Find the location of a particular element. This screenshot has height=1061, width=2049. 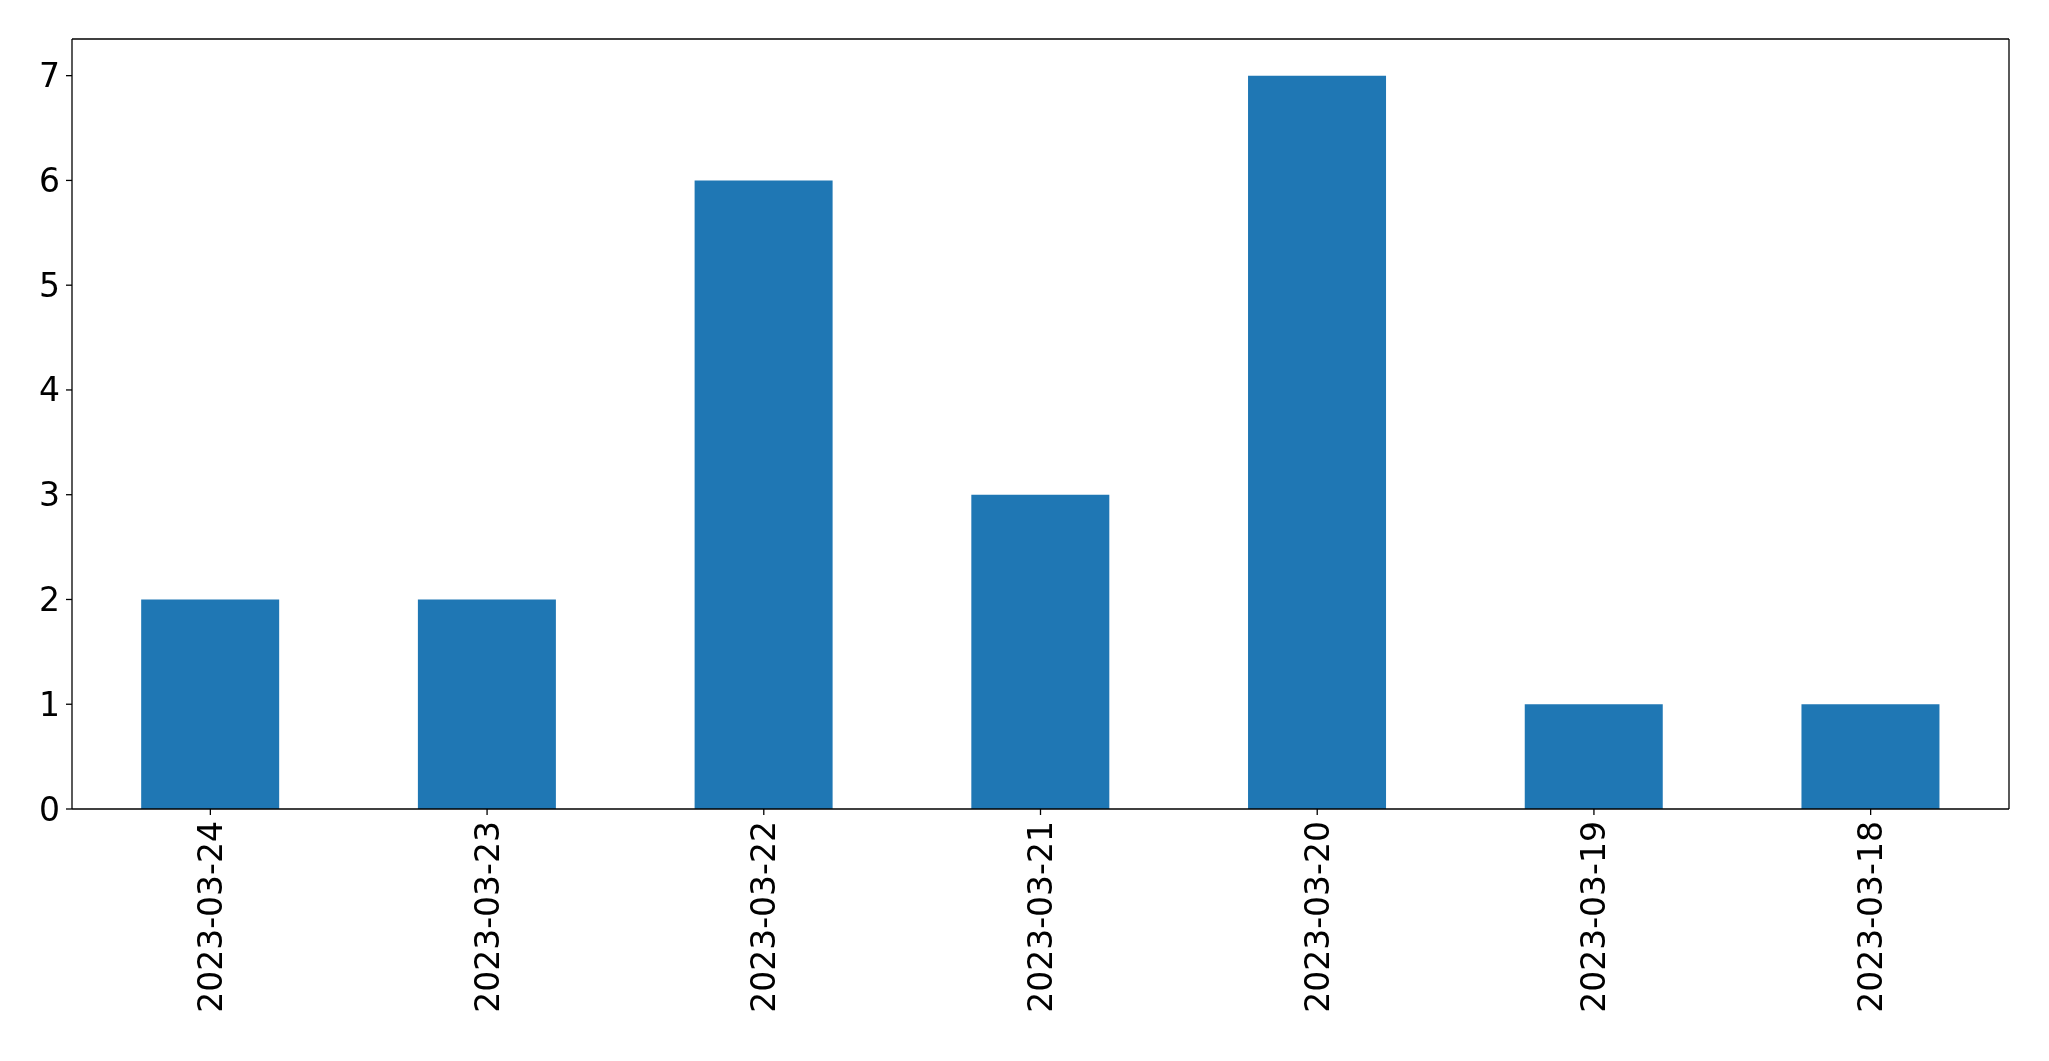

x-tick-label: 2023-03-22 is located at coordinates (764, 917).